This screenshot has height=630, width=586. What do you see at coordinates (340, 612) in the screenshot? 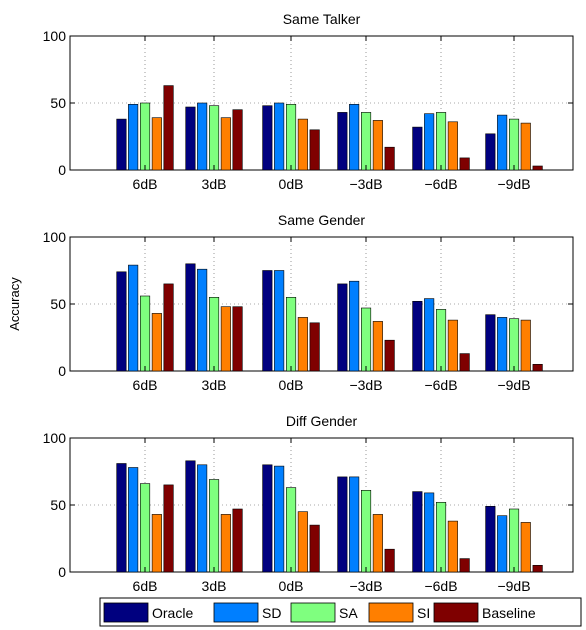
I see `legend: Oracle SD SA SI Baseline` at bounding box center [340, 612].